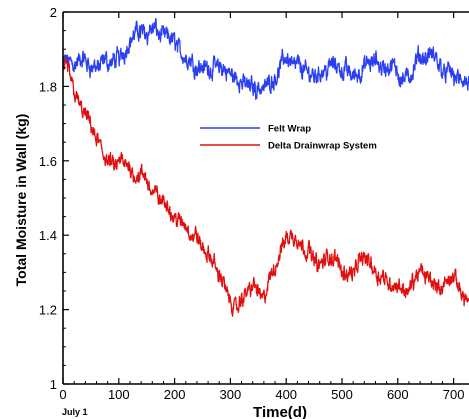 The height and width of the screenshot is (419, 469). I want to click on x-tick-label: 600, so click(398, 394).